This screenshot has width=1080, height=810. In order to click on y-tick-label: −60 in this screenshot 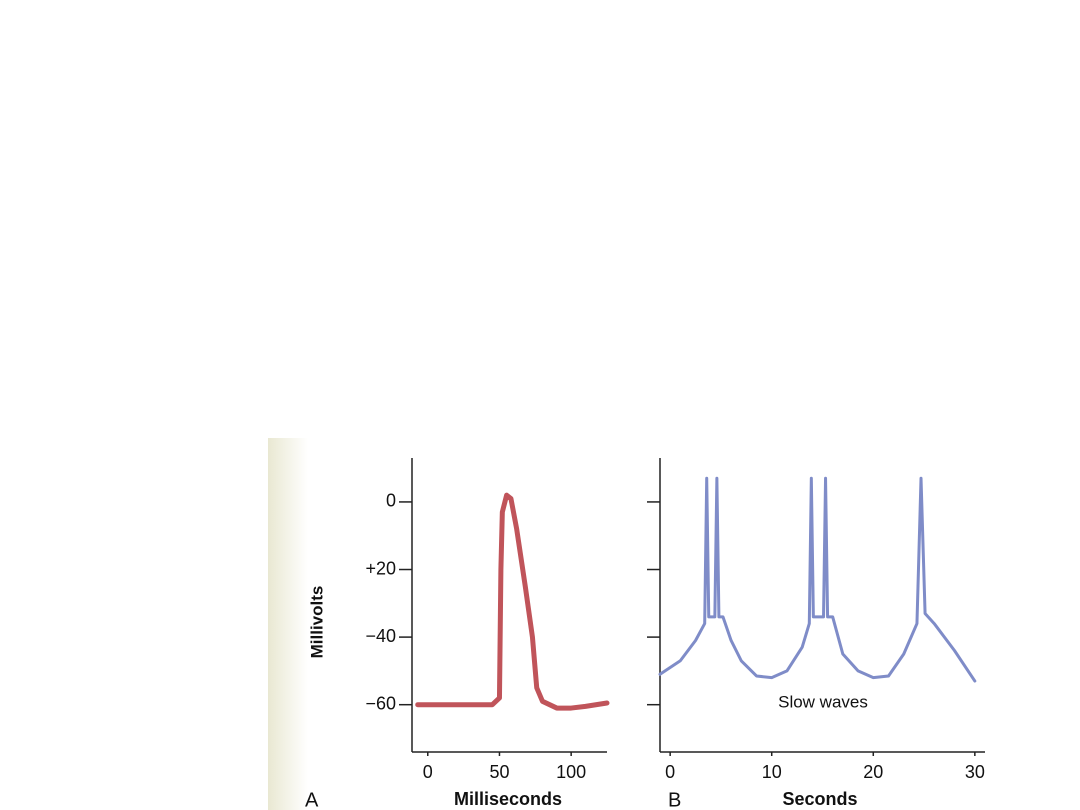, I will do `click(380, 703)`.